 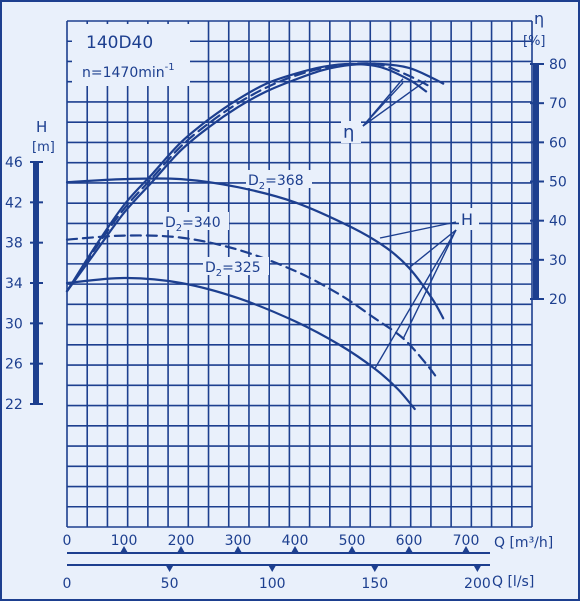 I want to click on y-right-tick-label: 60, so click(x=558, y=143).